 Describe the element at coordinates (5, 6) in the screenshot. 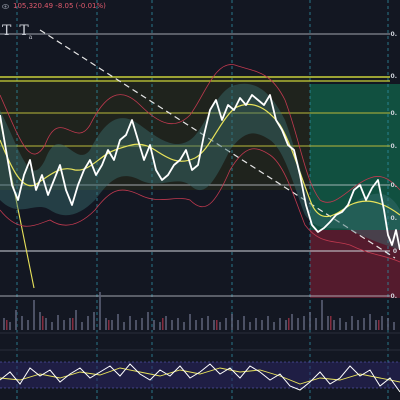

I see `eye-icon` at that location.